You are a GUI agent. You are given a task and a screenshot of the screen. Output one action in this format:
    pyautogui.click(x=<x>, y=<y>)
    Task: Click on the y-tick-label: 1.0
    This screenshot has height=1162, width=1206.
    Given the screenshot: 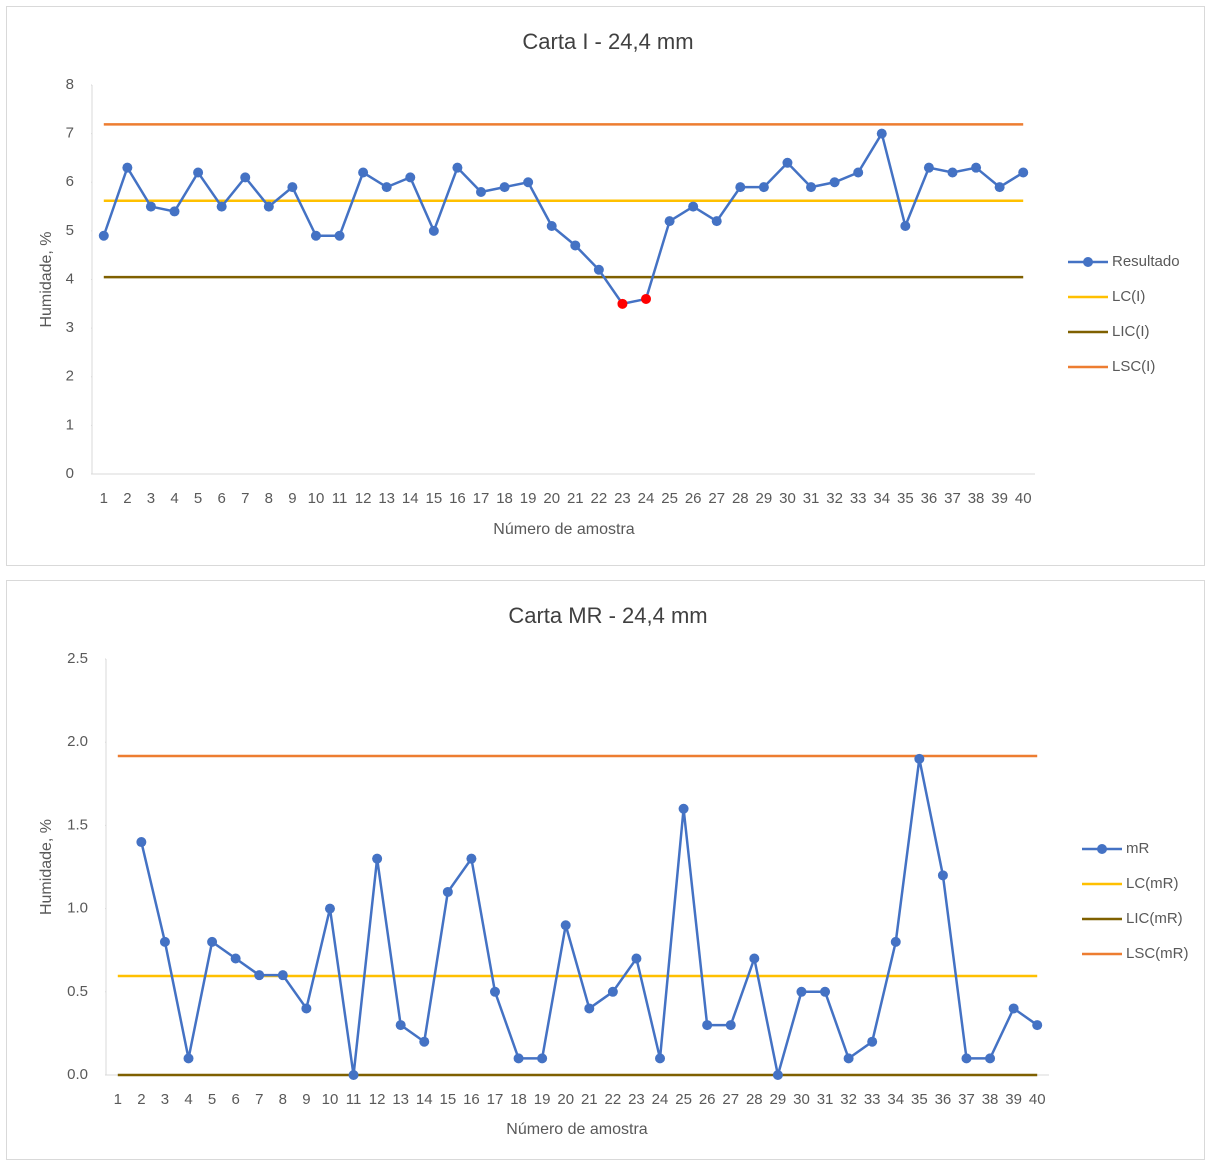 What is the action you would take?
    pyautogui.click(x=77, y=908)
    